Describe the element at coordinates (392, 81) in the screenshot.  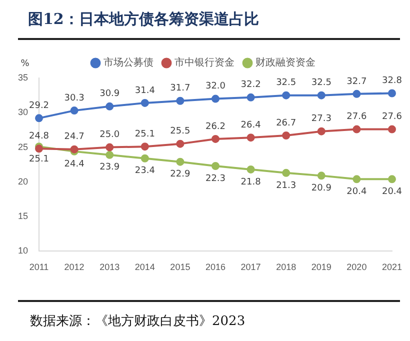
I see `data-label: 32.8` at that location.